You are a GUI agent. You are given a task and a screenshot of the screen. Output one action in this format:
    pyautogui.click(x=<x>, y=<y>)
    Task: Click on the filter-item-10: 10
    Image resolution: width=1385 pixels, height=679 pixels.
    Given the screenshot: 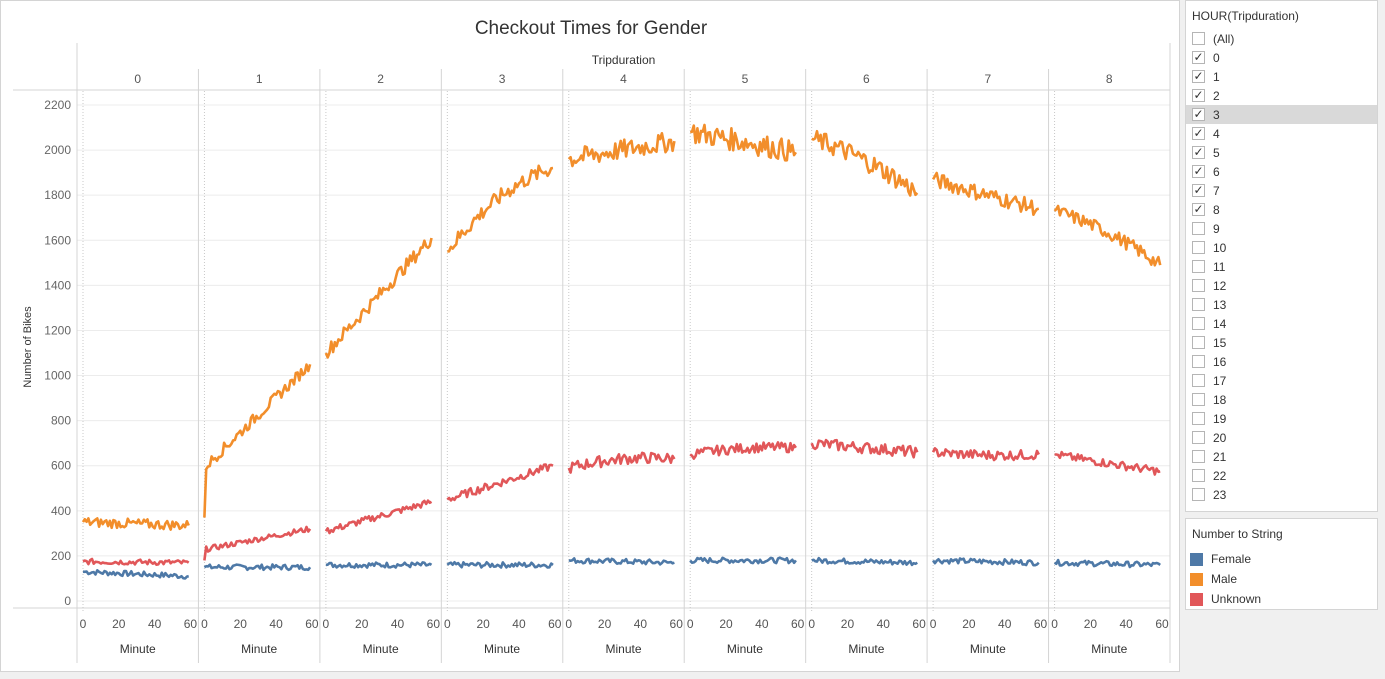 What is the action you would take?
    pyautogui.click(x=1281, y=247)
    